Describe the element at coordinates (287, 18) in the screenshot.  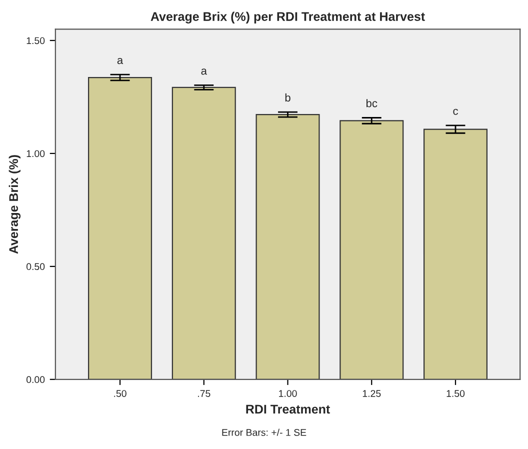
I see `chart-title: Average Brix (%) per RDI Treatment at Harvest` at that location.